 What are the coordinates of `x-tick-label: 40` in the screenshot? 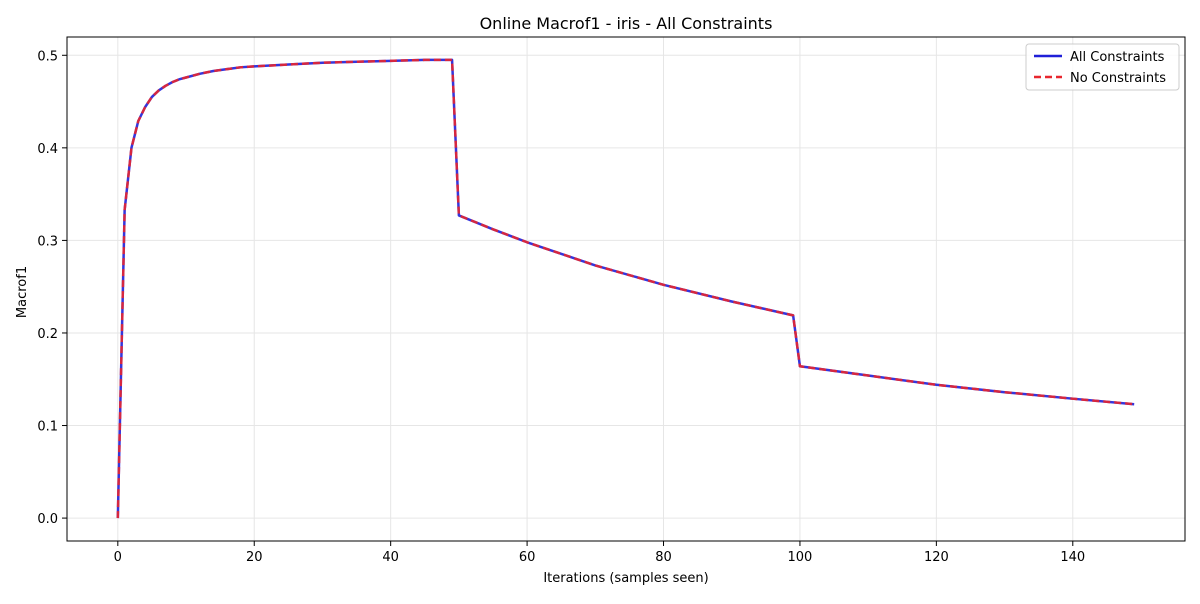 It's located at (390, 557).